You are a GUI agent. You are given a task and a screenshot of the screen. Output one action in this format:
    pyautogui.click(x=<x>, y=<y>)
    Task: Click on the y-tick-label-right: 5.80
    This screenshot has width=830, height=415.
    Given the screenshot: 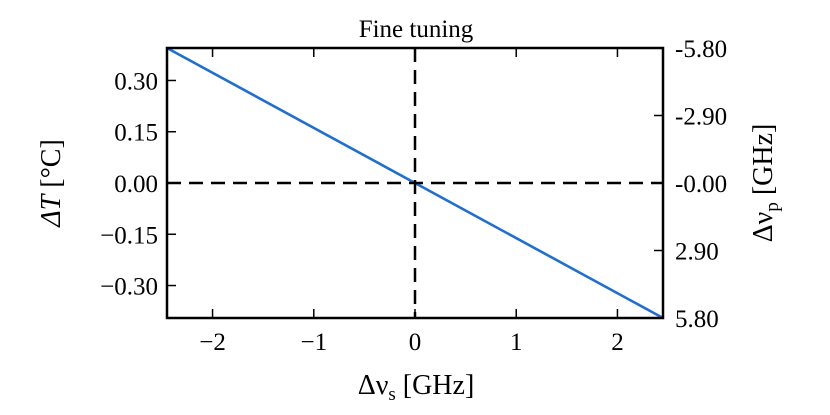 What is the action you would take?
    pyautogui.click(x=697, y=319)
    